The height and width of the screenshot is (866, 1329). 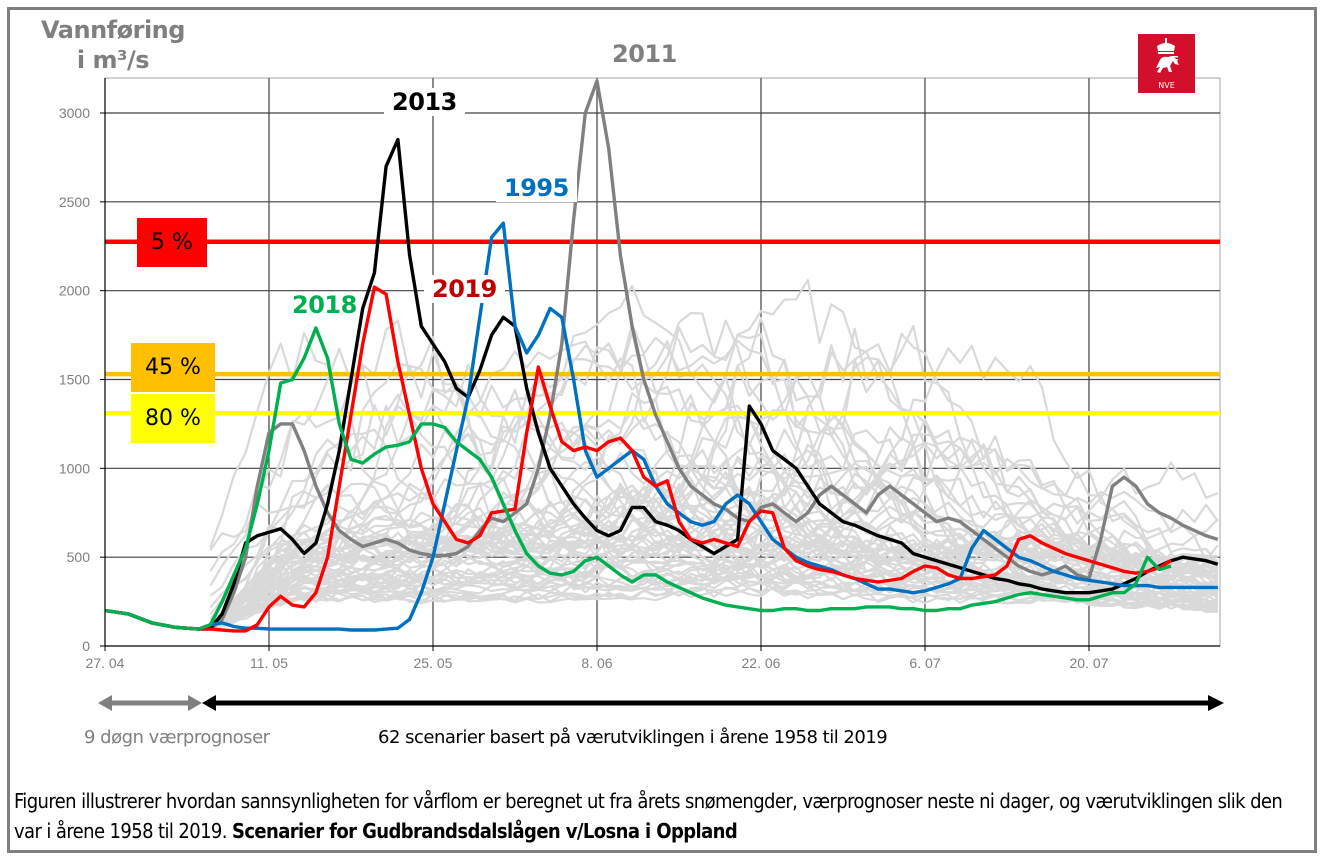 I want to click on annotation-2019: 2019, so click(x=464, y=289).